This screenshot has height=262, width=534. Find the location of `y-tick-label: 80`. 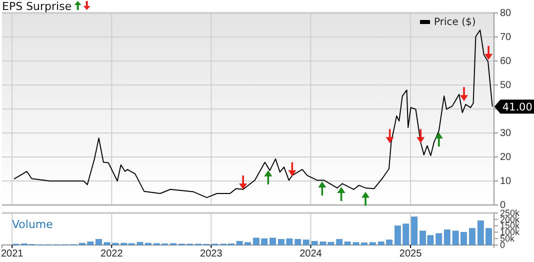

y-tick-label: 80 is located at coordinates (506, 14).